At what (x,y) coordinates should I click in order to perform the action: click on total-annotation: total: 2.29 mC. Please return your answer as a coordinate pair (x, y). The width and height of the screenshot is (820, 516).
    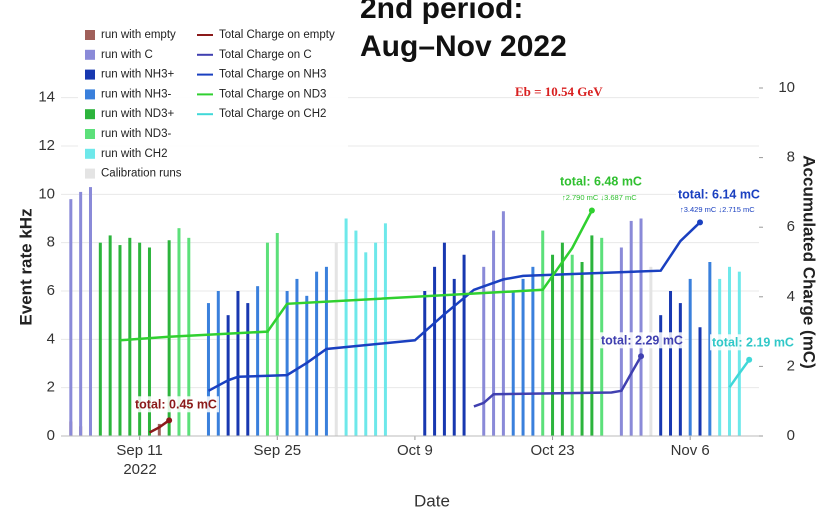
    Looking at the image, I should click on (642, 340).